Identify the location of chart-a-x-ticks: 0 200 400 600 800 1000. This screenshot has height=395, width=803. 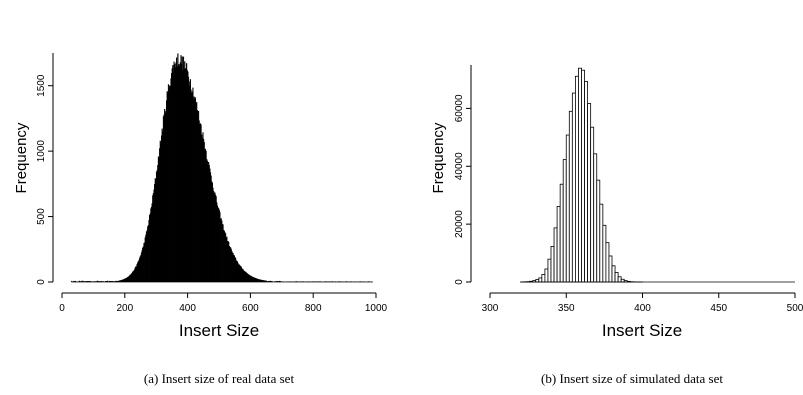
(223, 303).